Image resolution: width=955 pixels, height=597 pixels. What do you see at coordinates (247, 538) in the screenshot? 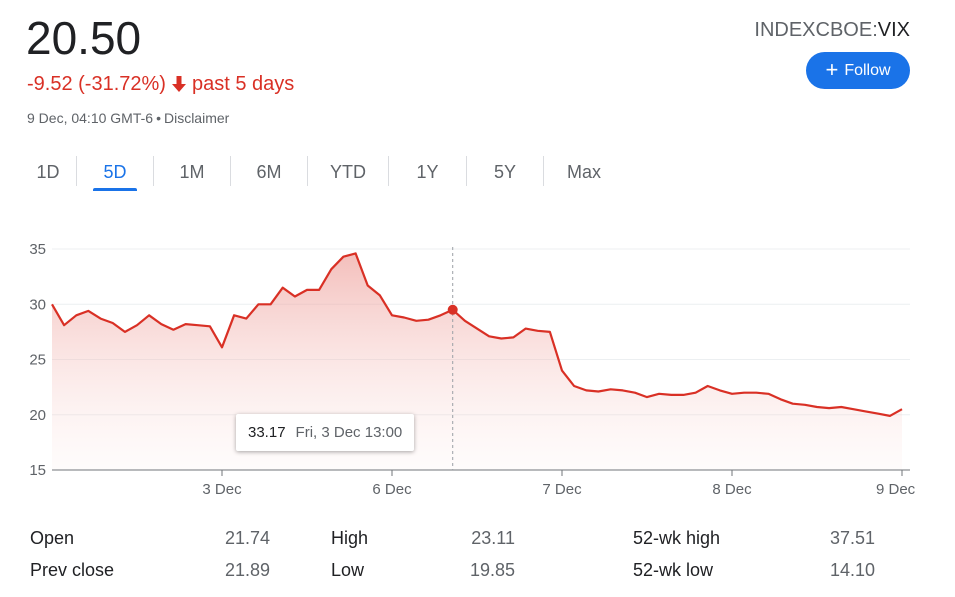
I see `stat-value: 21.74` at bounding box center [247, 538].